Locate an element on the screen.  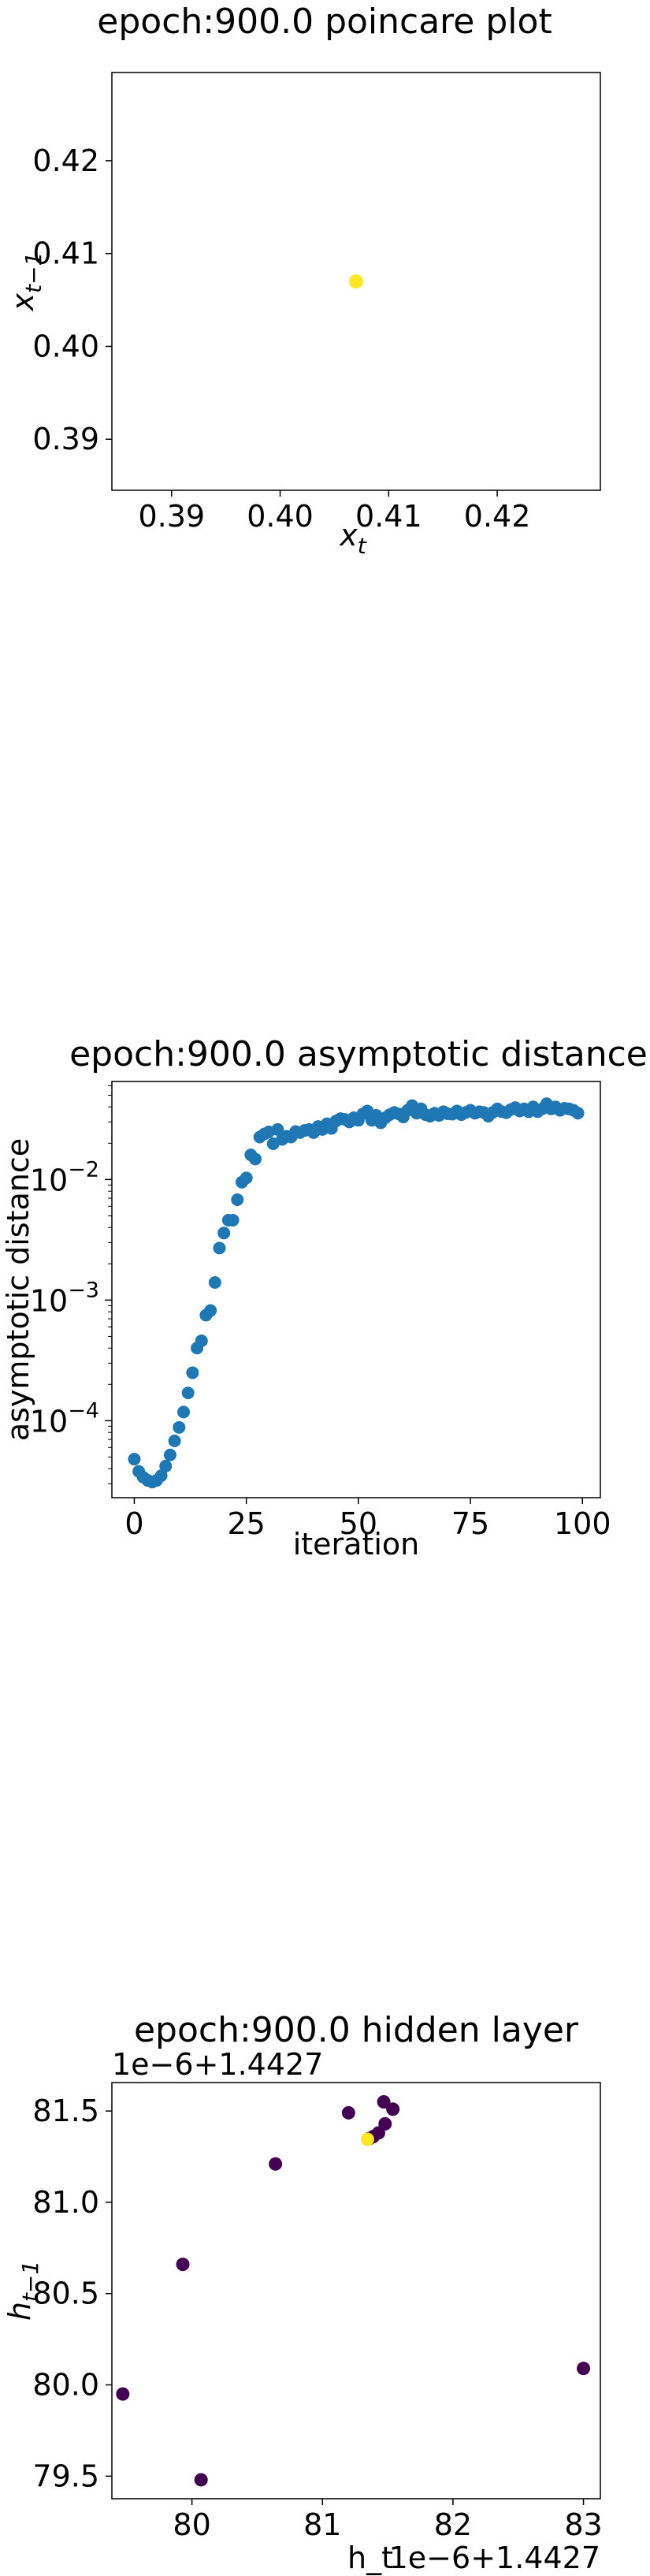
y-tick-label: 80.0 is located at coordinates (65, 2385).